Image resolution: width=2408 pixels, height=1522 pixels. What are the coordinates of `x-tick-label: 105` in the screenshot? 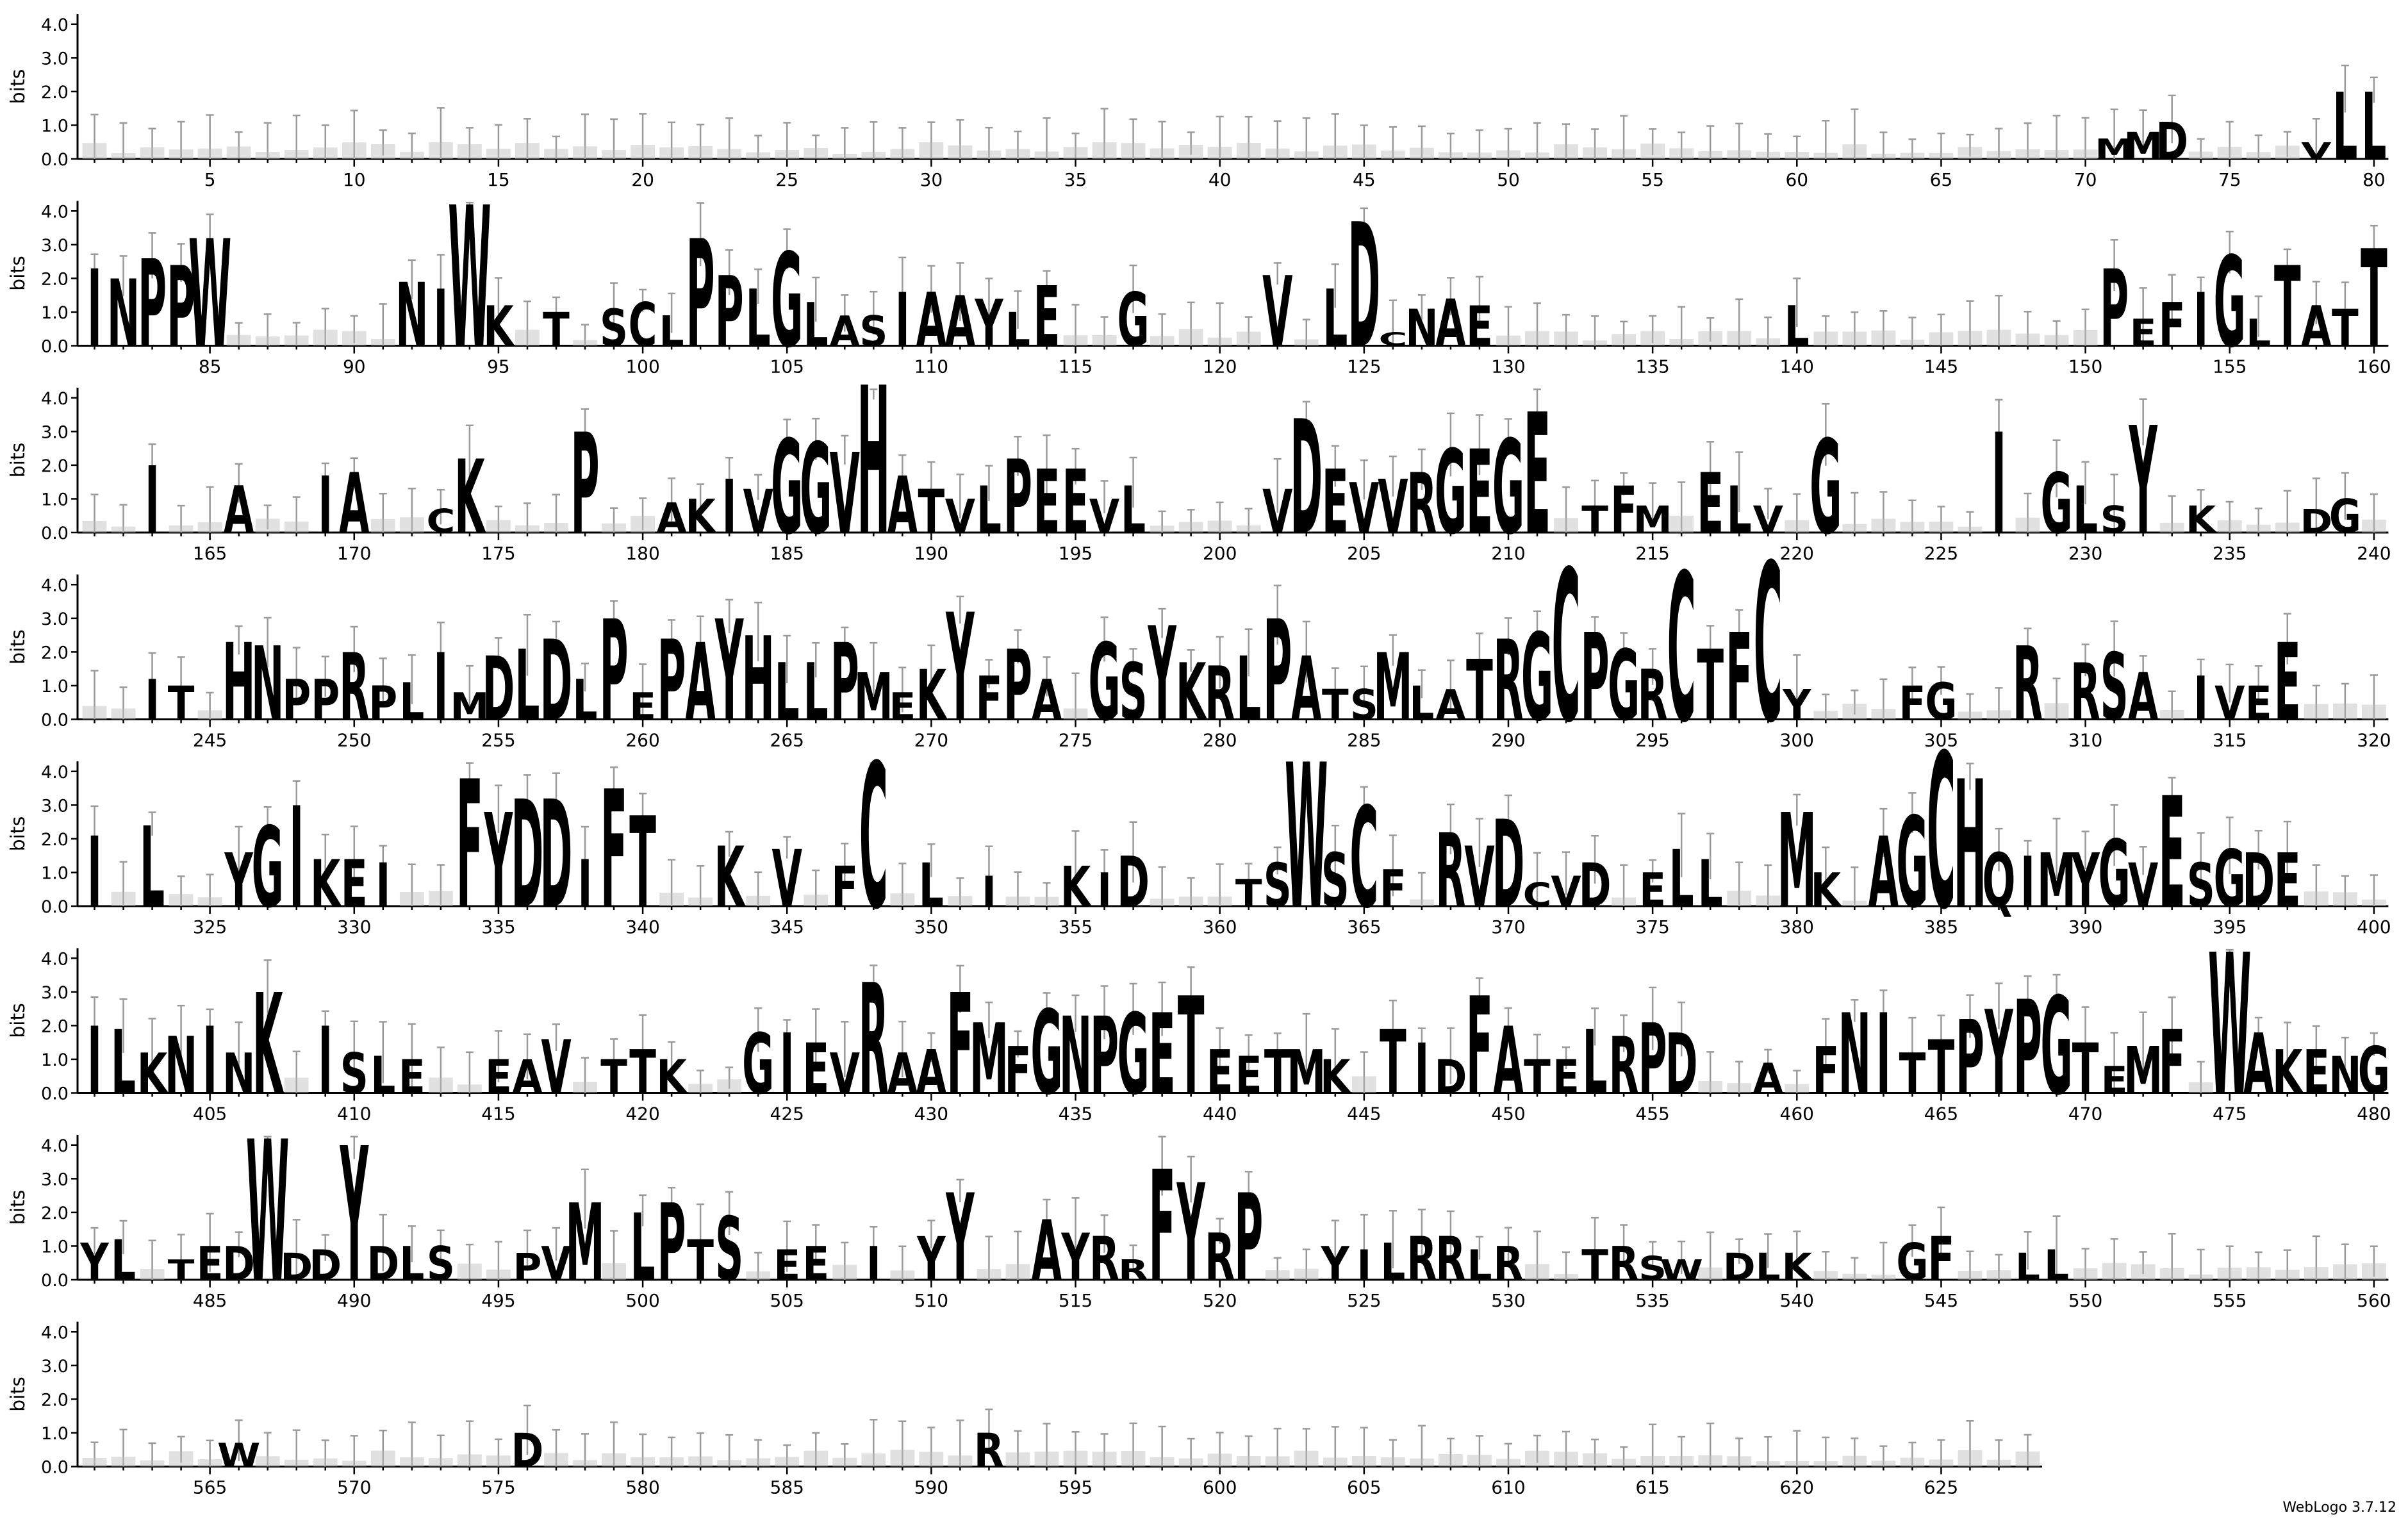 It's located at (787, 366).